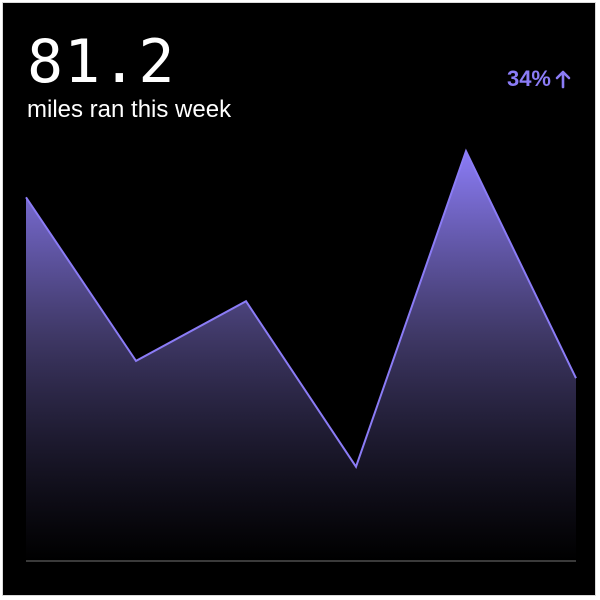 The height and width of the screenshot is (600, 600). I want to click on change-badge: 34%, so click(539, 79).